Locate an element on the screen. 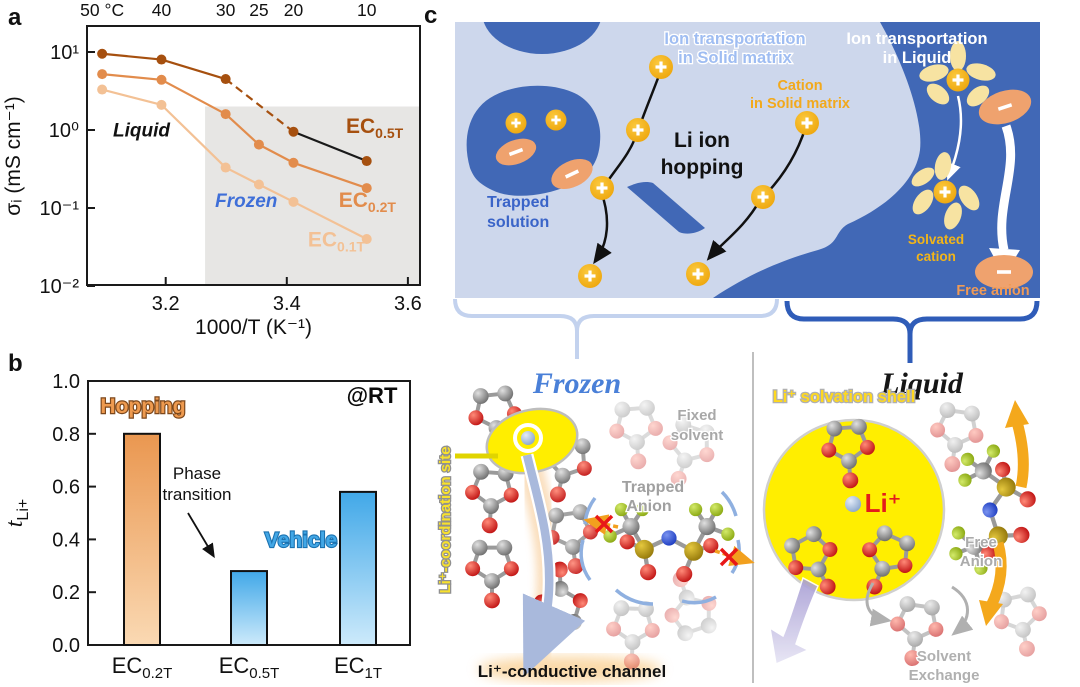 The height and width of the screenshot is (687, 1080). trapped-solution-label: Trapped is located at coordinates (518, 202).